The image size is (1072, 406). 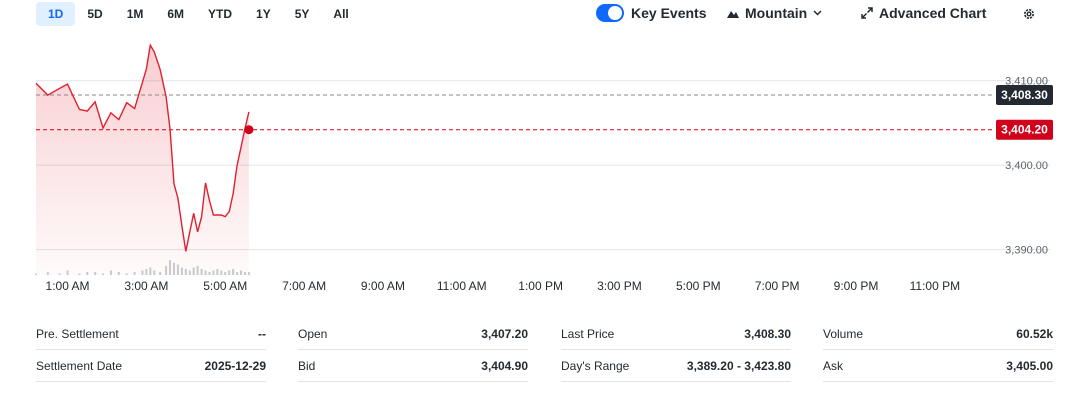 What do you see at coordinates (843, 333) in the screenshot?
I see `stat-label: Volume` at bounding box center [843, 333].